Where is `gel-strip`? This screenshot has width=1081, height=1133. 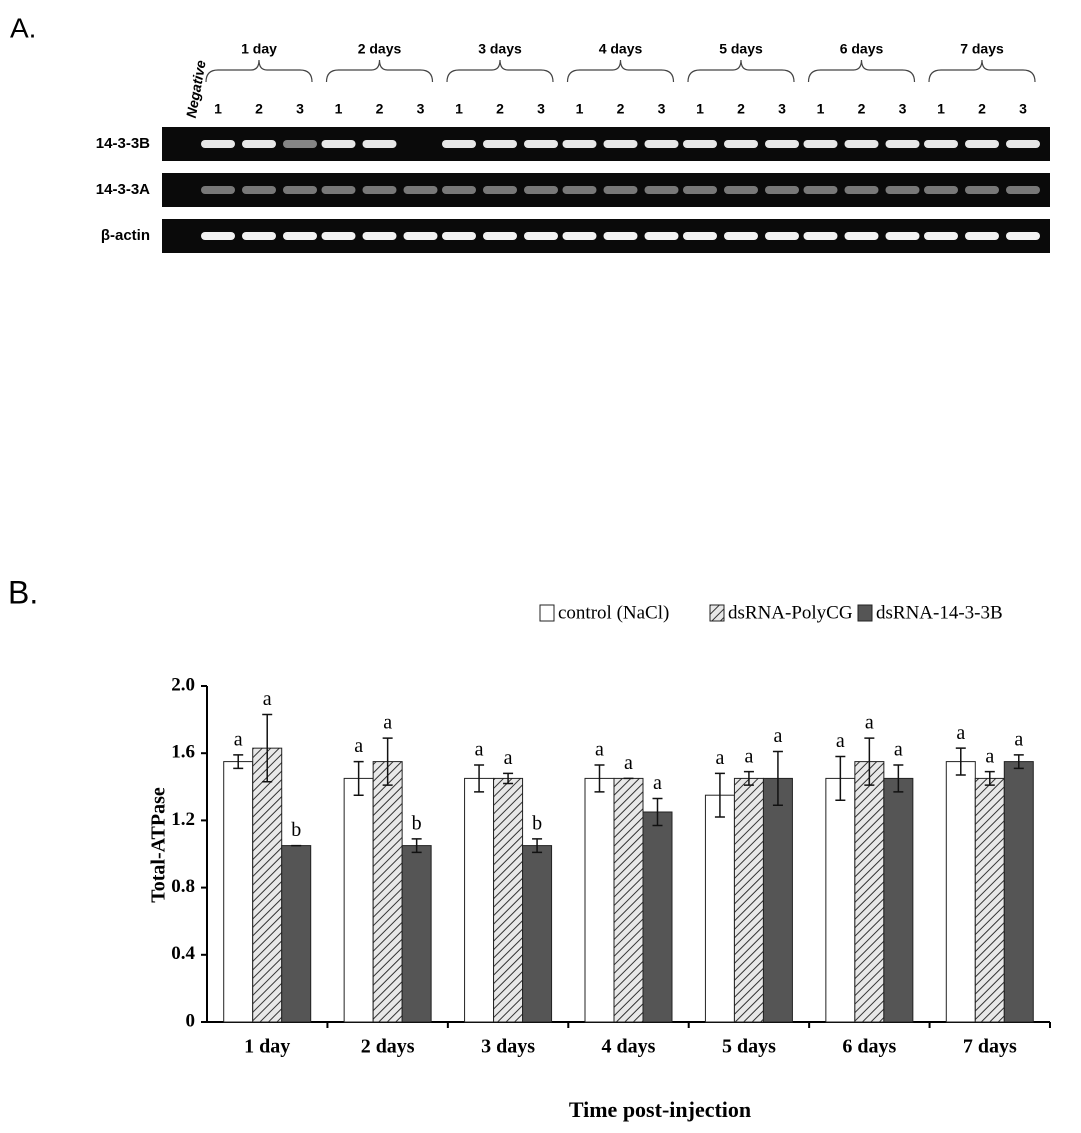
gel-strip is located at coordinates (606, 190).